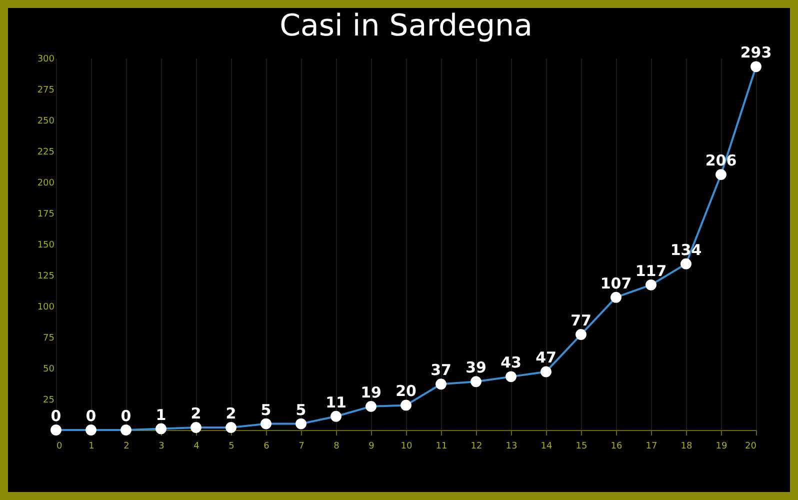 The height and width of the screenshot is (500, 798). Describe the element at coordinates (267, 447) in the screenshot. I see `x-tick-label: 6` at that location.